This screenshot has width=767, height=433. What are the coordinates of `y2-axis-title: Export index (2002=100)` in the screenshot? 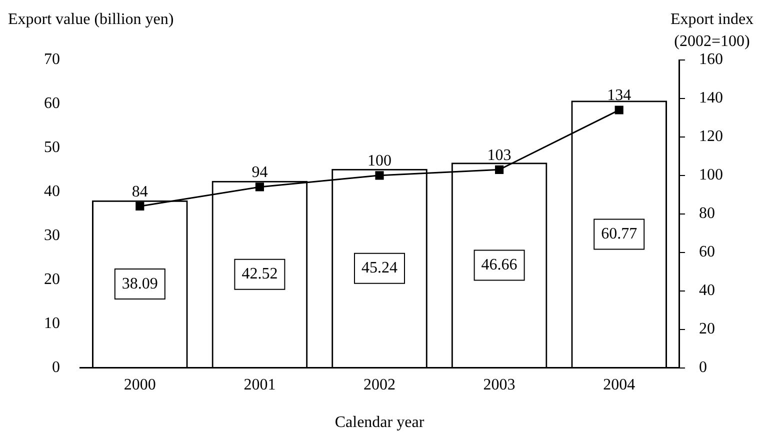 It's located at (712, 30).